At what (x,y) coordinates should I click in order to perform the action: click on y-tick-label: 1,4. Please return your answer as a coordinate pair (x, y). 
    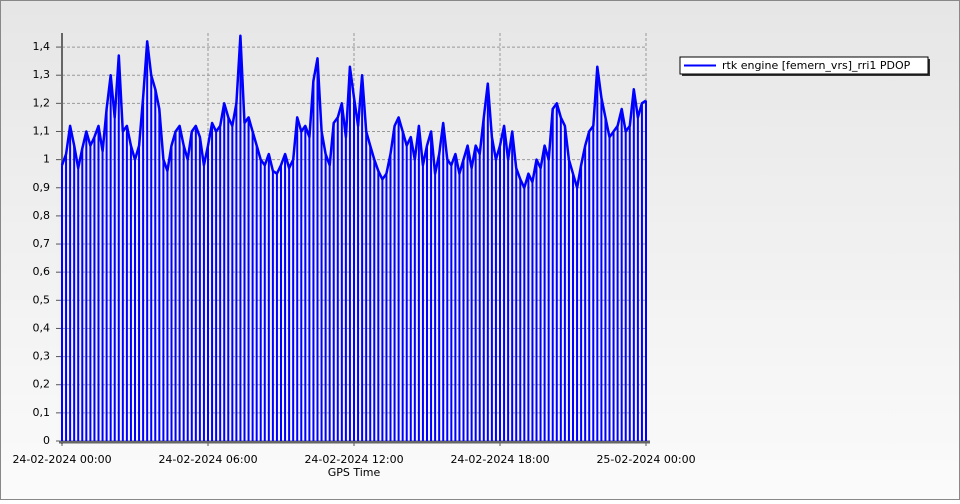
    Looking at the image, I should click on (42, 46).